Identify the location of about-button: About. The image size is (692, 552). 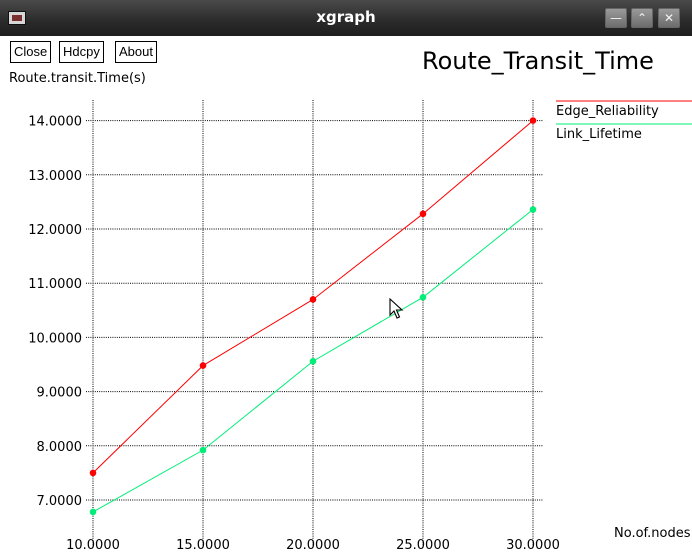
(136, 52).